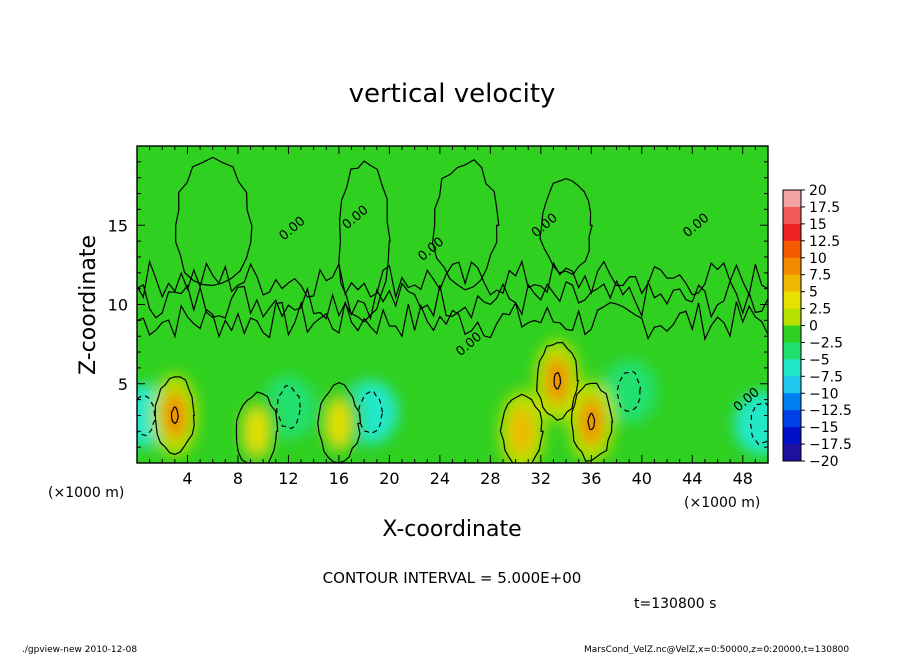 The image size is (904, 654). What do you see at coordinates (826, 377) in the screenshot?
I see `colorbar-tick-label: −7.5` at bounding box center [826, 377].